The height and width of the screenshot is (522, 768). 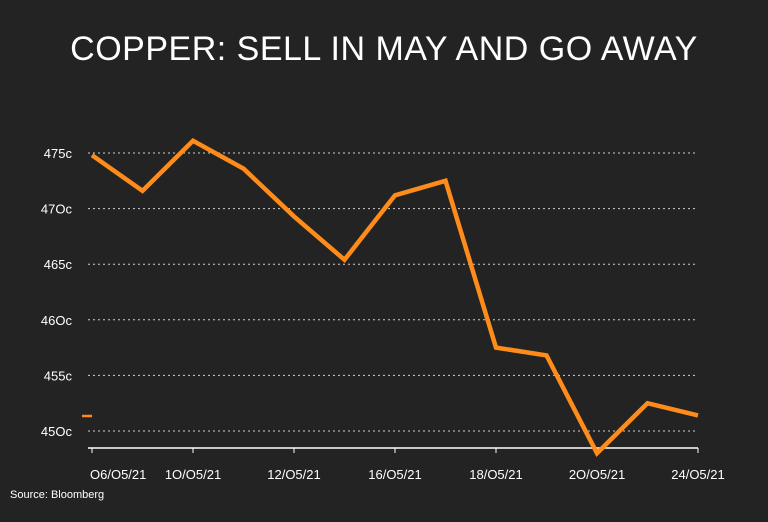 What do you see at coordinates (384, 49) in the screenshot?
I see `chart-title: COPPER: SELL IN MAY AND GO AWAY` at bounding box center [384, 49].